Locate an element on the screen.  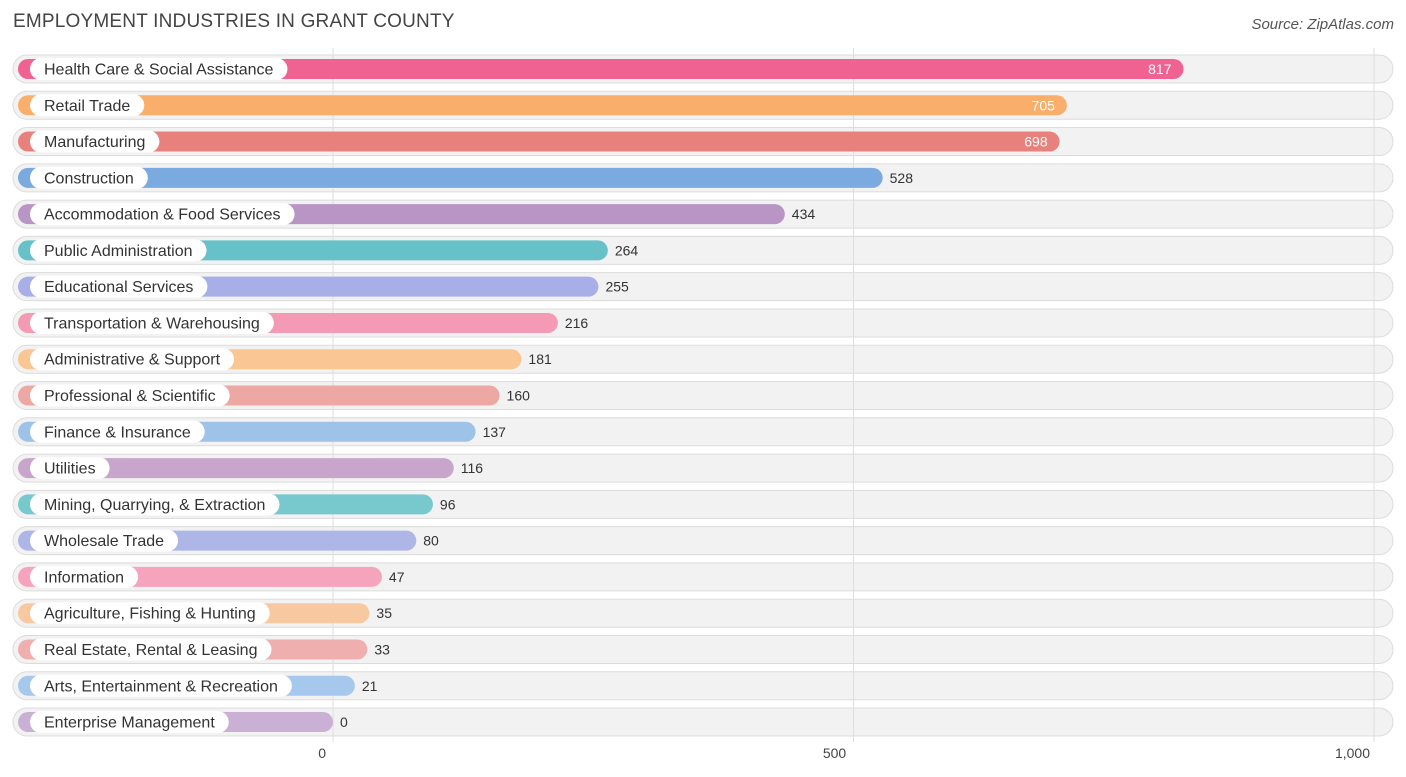
bar-group: Professional & Scientific 160 is located at coordinates (274, 395).